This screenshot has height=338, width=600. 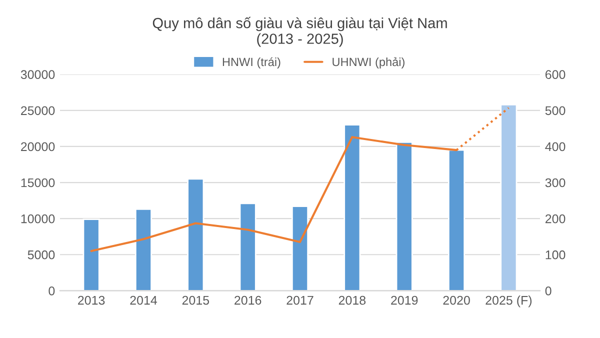 What do you see at coordinates (509, 302) in the screenshot?
I see `x-tick-label: 2025 (F)` at bounding box center [509, 302].